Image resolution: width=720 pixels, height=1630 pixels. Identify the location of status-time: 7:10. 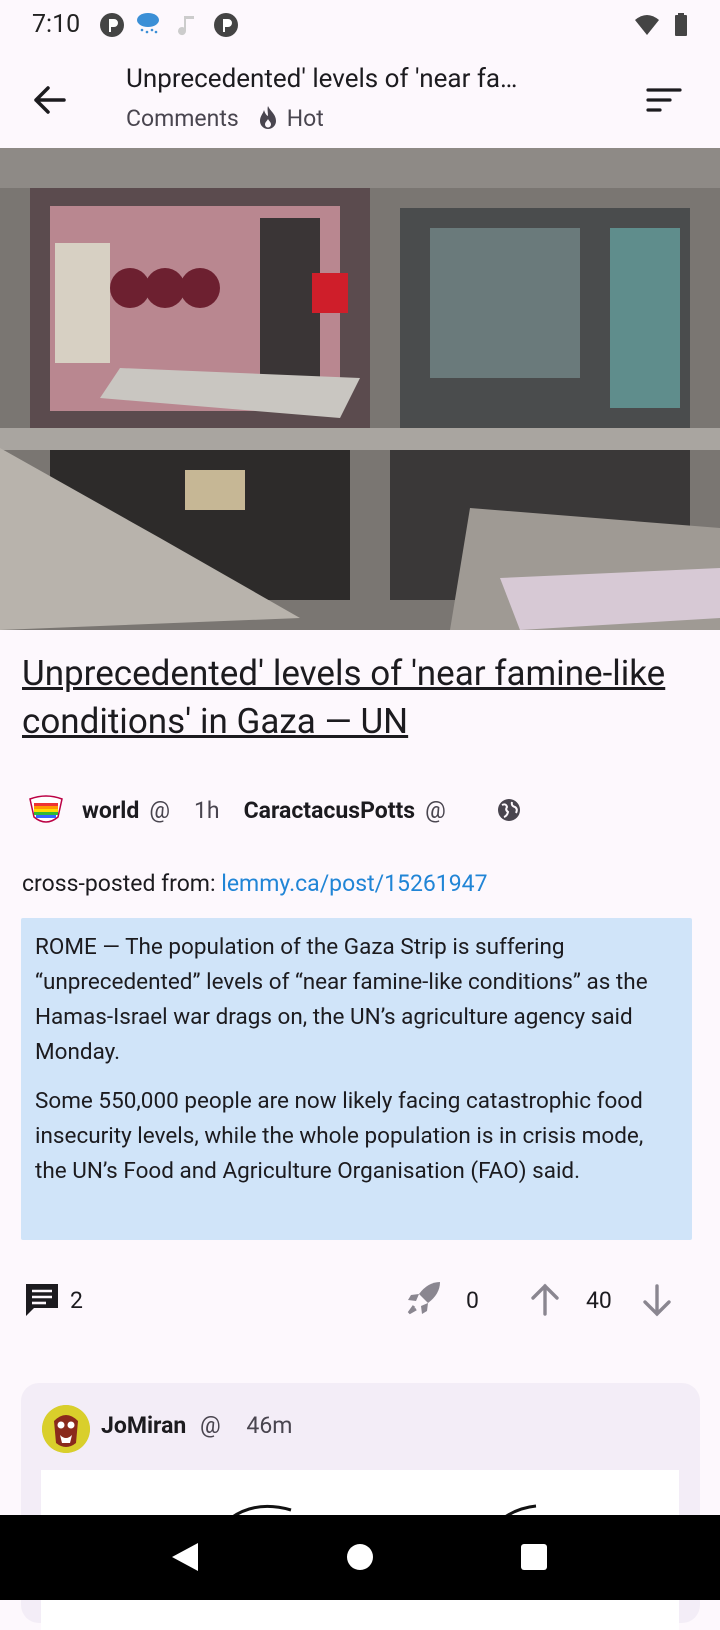
(56, 24).